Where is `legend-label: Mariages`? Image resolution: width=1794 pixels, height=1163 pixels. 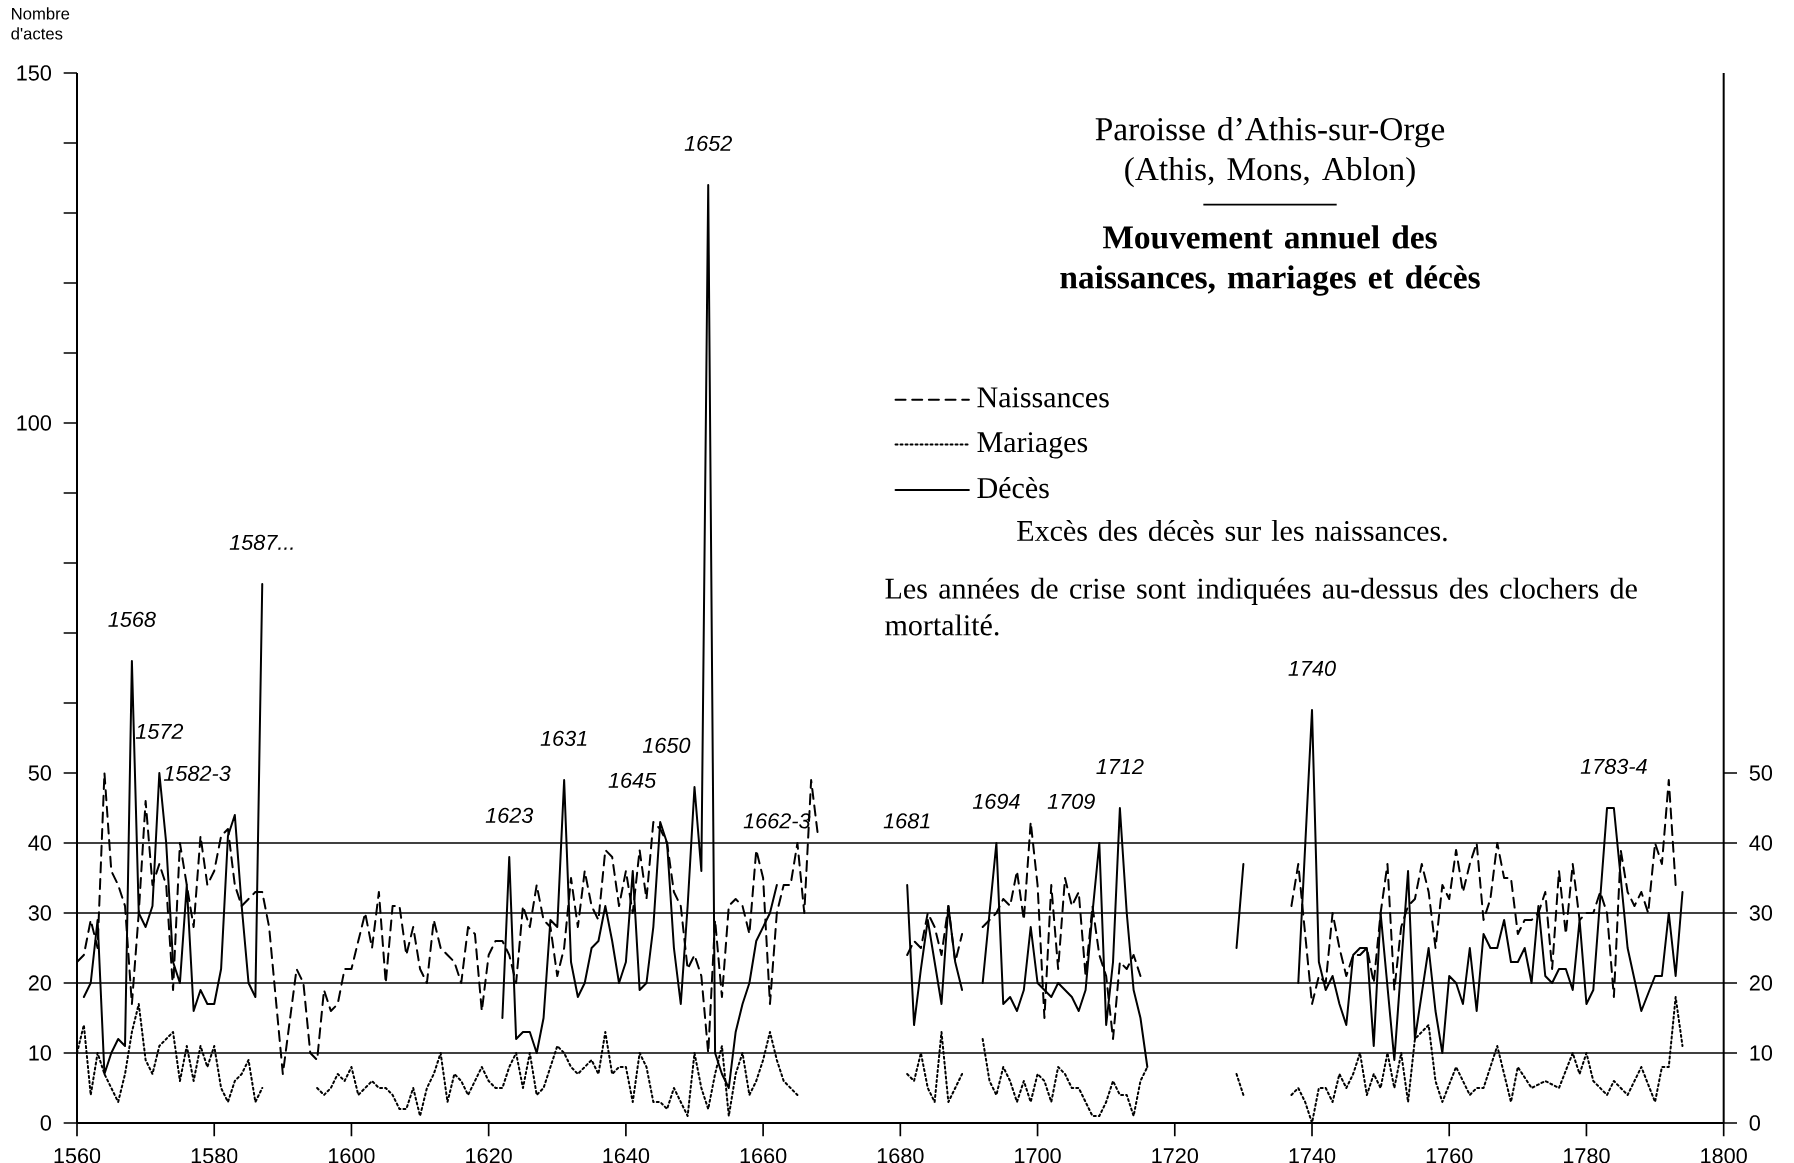
legend-label: Mariages is located at coordinates (1032, 445).